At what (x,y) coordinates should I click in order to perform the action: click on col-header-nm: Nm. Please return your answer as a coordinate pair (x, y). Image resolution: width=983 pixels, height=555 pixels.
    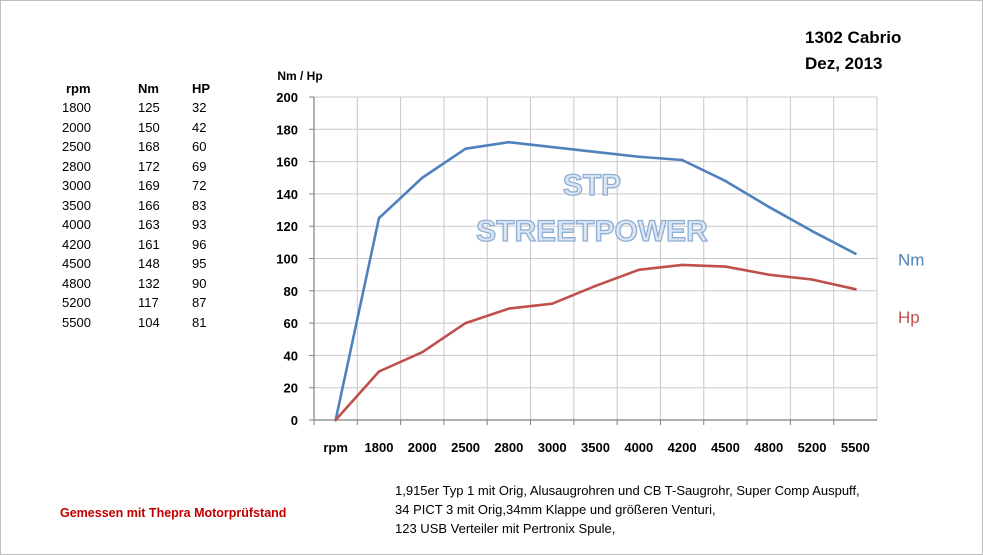
    Looking at the image, I should click on (148, 88).